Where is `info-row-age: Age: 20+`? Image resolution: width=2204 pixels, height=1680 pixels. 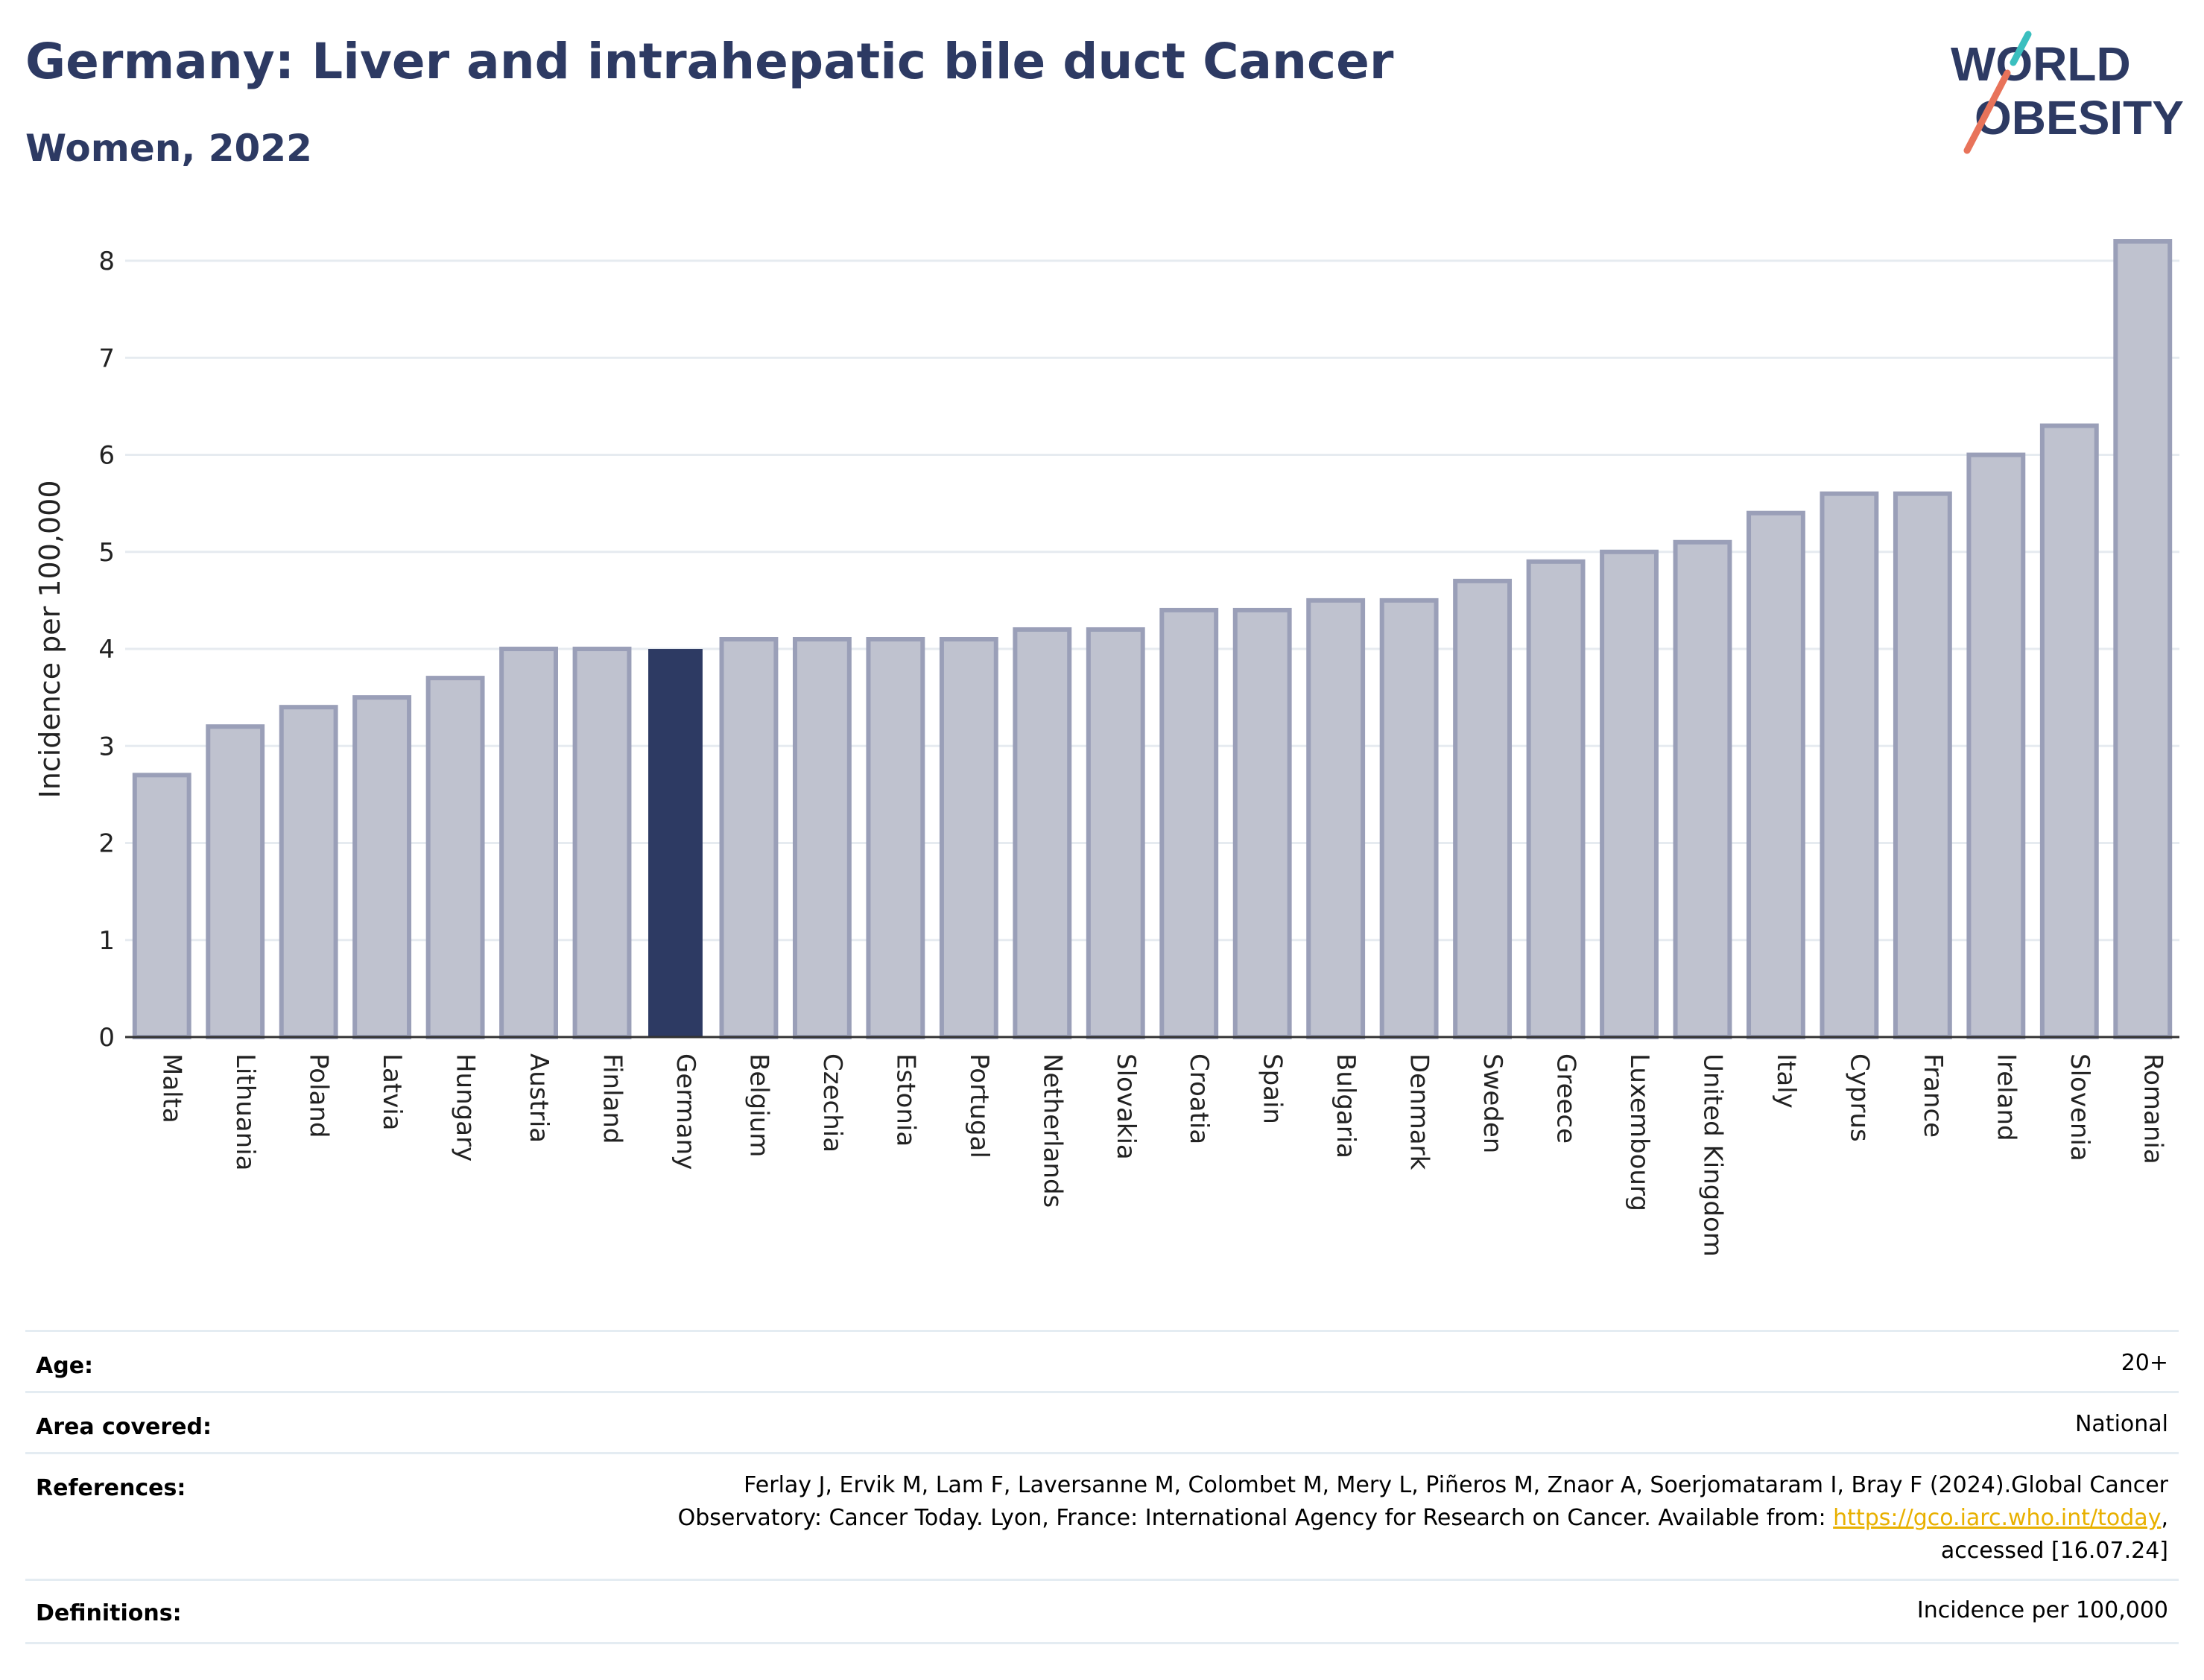 info-row-age: Age: 20+ is located at coordinates (1102, 1361).